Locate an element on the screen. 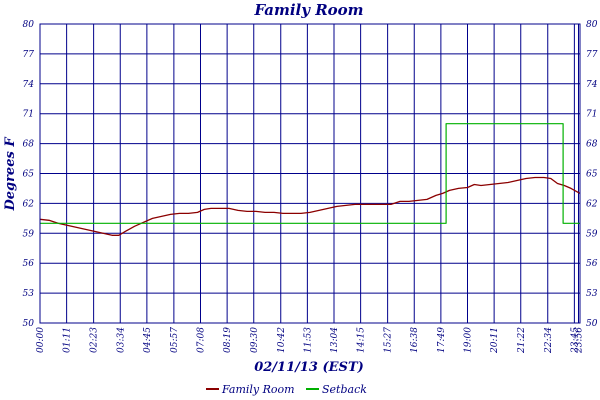 Image resolution: width=600 pixels, height=400 pixels. x-tick-label: 16:38 is located at coordinates (415, 340).